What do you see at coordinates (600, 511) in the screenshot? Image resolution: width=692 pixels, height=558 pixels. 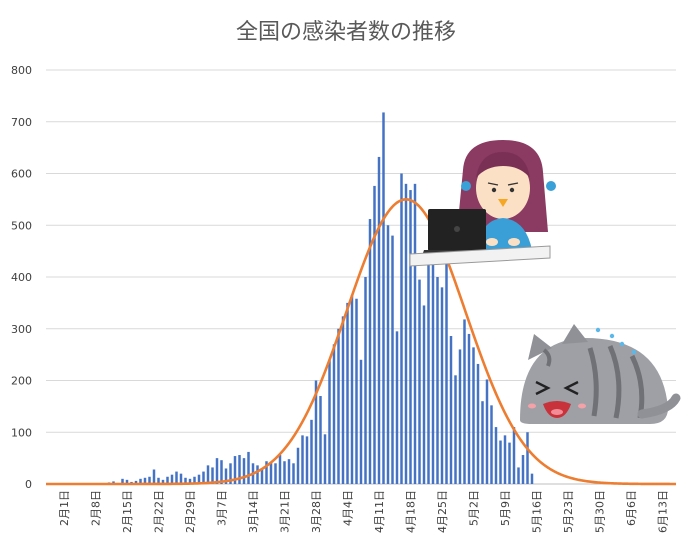 I see `x-tick-label: 5月30日` at bounding box center [600, 511].